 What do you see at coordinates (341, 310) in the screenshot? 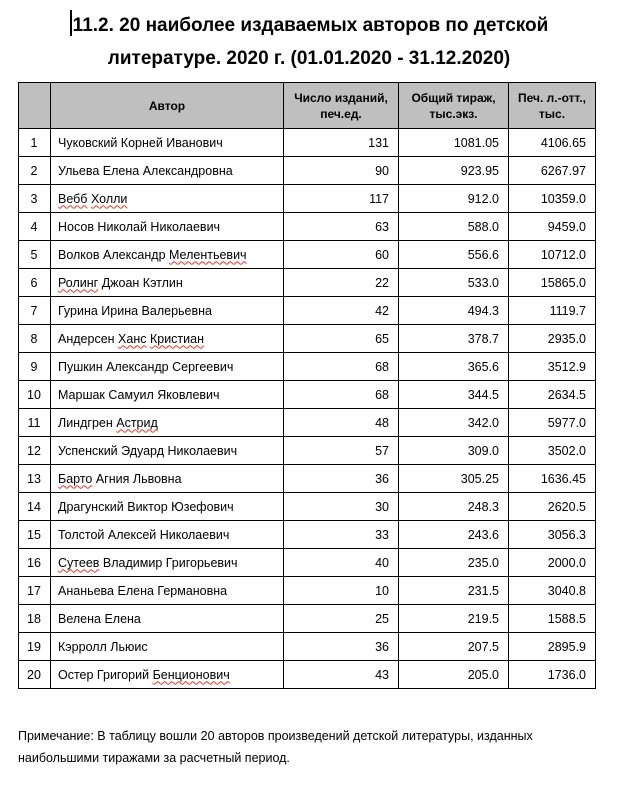
I see `editions-count-cell: 42` at bounding box center [341, 310].